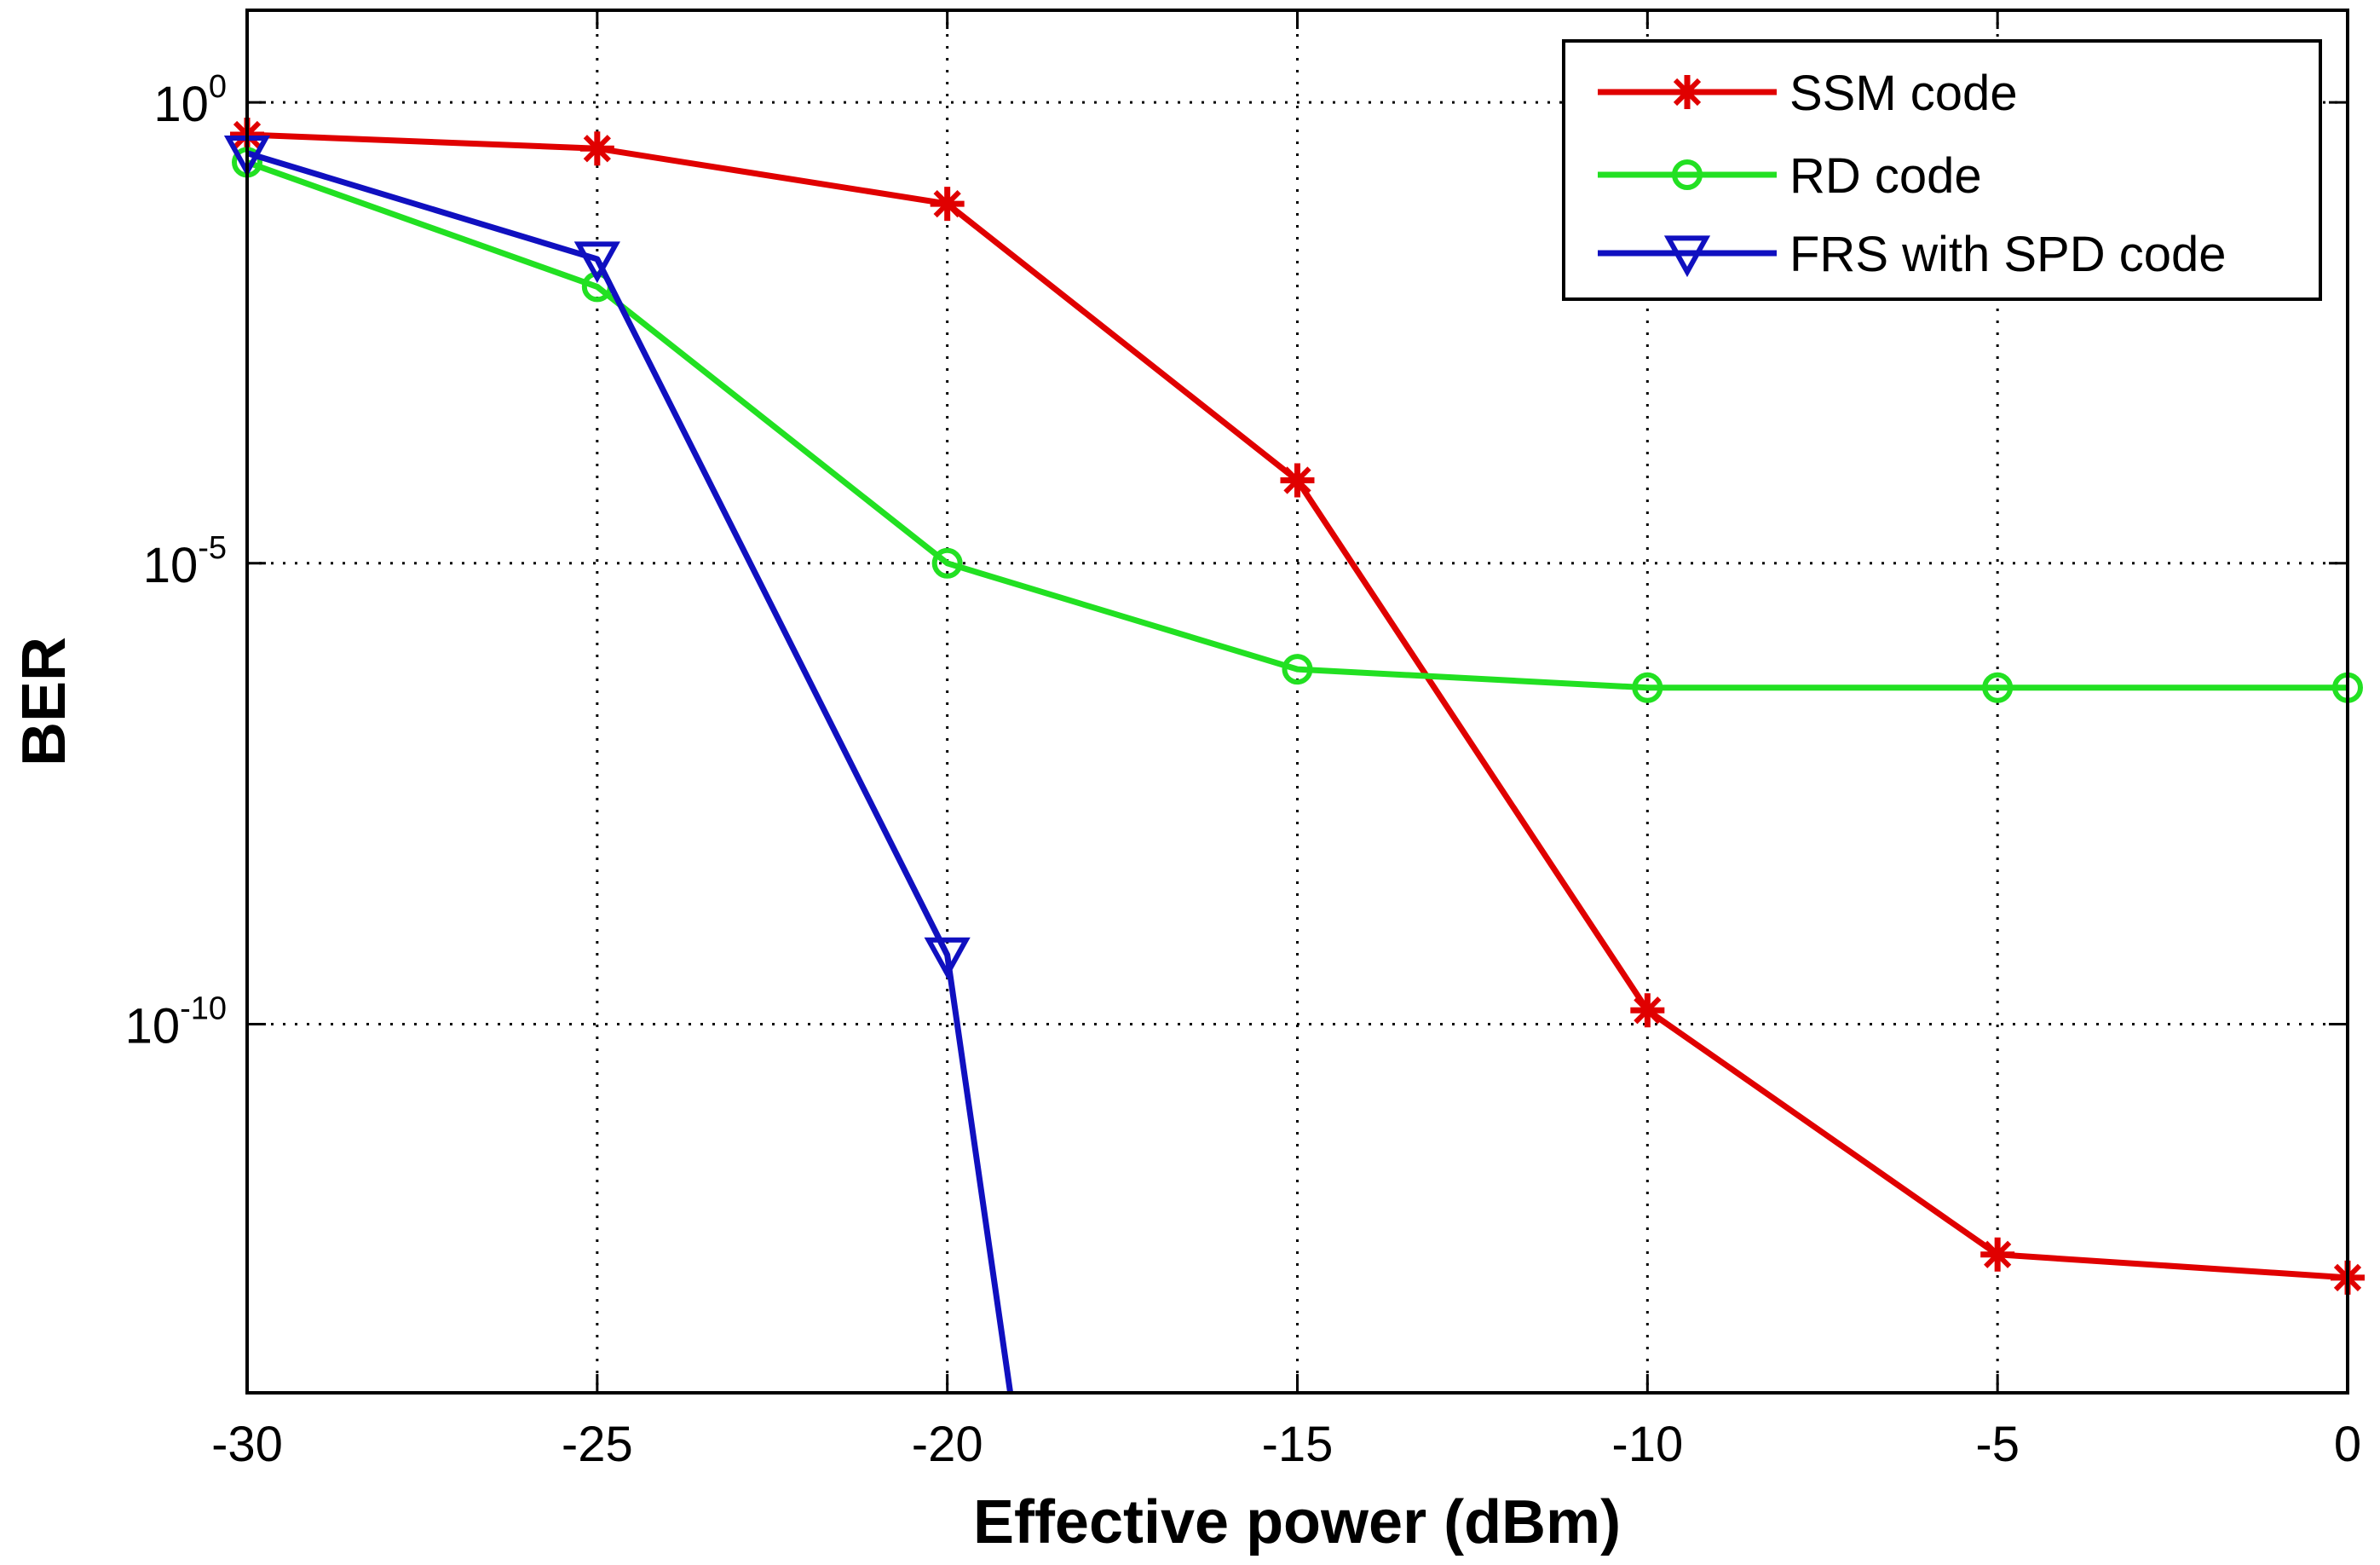 This screenshot has width=2380, height=1565. I want to click on legend-item-ssm-code: SSM code, so click(1808, 93).